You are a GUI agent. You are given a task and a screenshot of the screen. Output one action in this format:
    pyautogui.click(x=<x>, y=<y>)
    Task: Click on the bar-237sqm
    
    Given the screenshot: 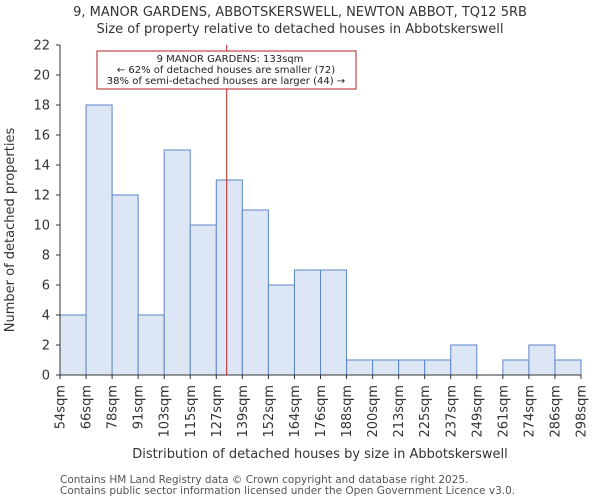 What is the action you would take?
    pyautogui.click(x=464, y=360)
    